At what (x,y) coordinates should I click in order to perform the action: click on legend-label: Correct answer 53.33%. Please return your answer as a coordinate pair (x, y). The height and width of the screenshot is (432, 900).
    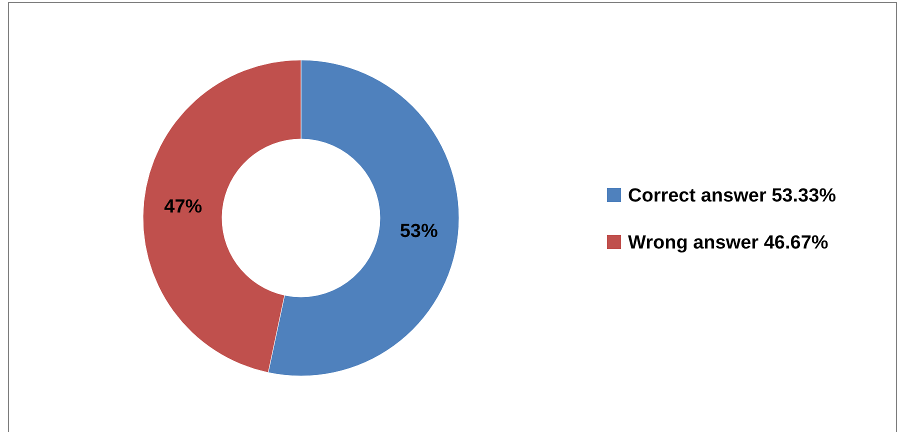
    Looking at the image, I should click on (732, 196).